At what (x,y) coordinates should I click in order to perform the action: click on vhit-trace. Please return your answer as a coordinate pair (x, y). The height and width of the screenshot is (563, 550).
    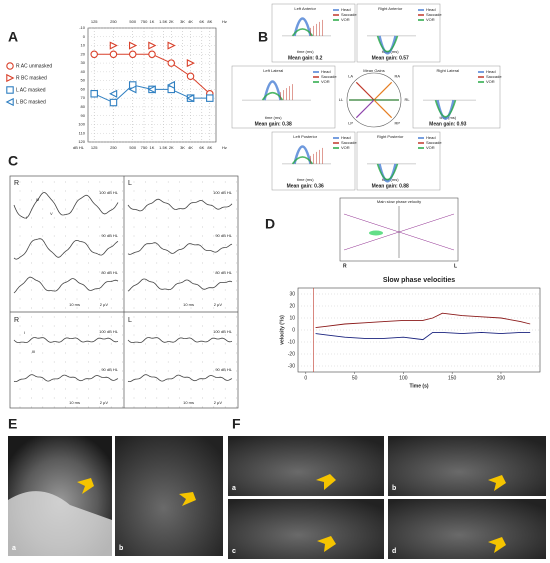
    Looking at the image, I should click on (302, 160).